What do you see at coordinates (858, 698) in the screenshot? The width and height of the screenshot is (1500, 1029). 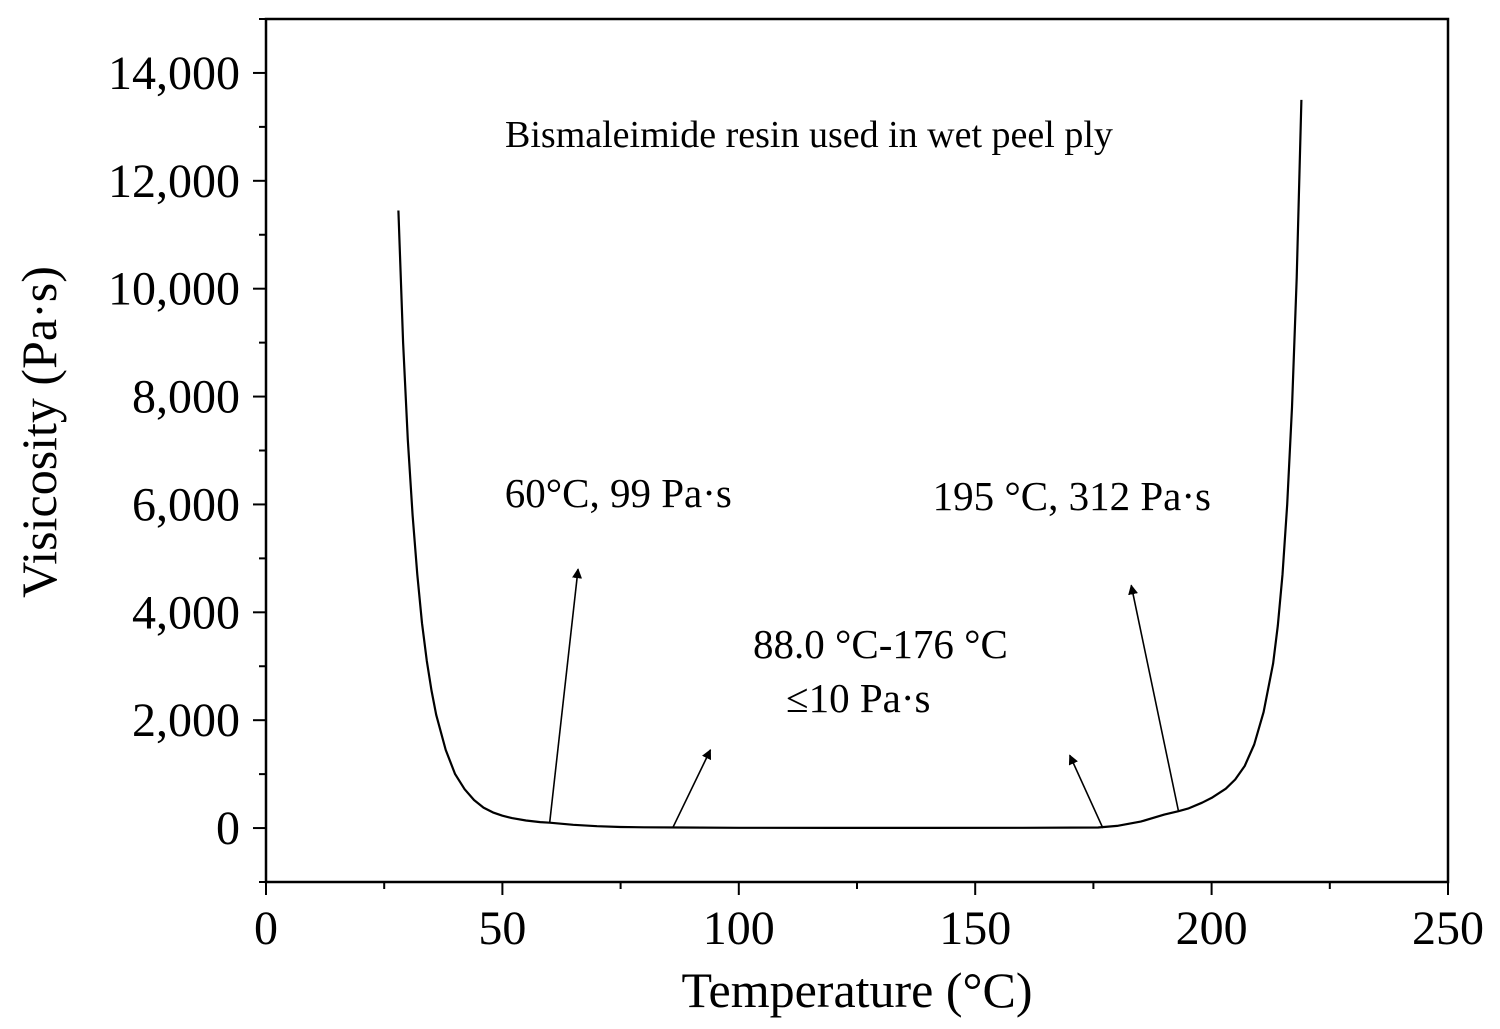 I see `annotation-label: ≤10 Pa·s` at bounding box center [858, 698].